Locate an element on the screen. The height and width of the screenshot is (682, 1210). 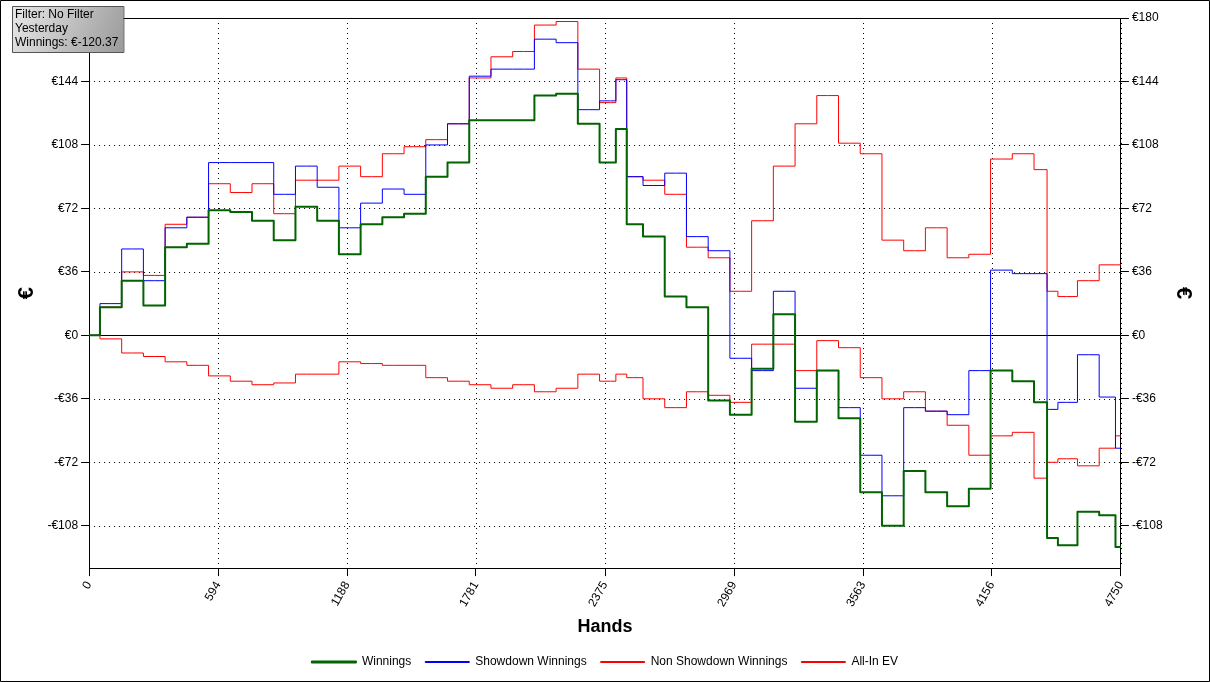
annotation: Filter: No Filter is located at coordinates (54, 14).